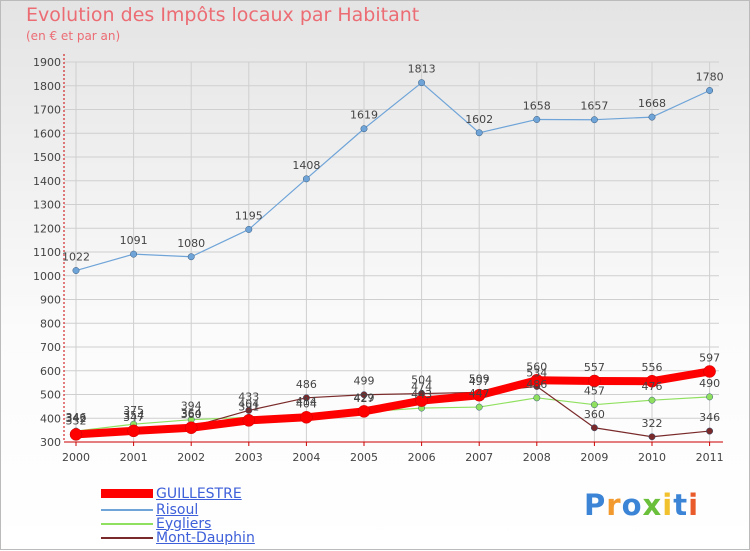 This screenshot has width=750, height=551. What do you see at coordinates (47, 252) in the screenshot?
I see `y-tick-label: 1100` at bounding box center [47, 252].